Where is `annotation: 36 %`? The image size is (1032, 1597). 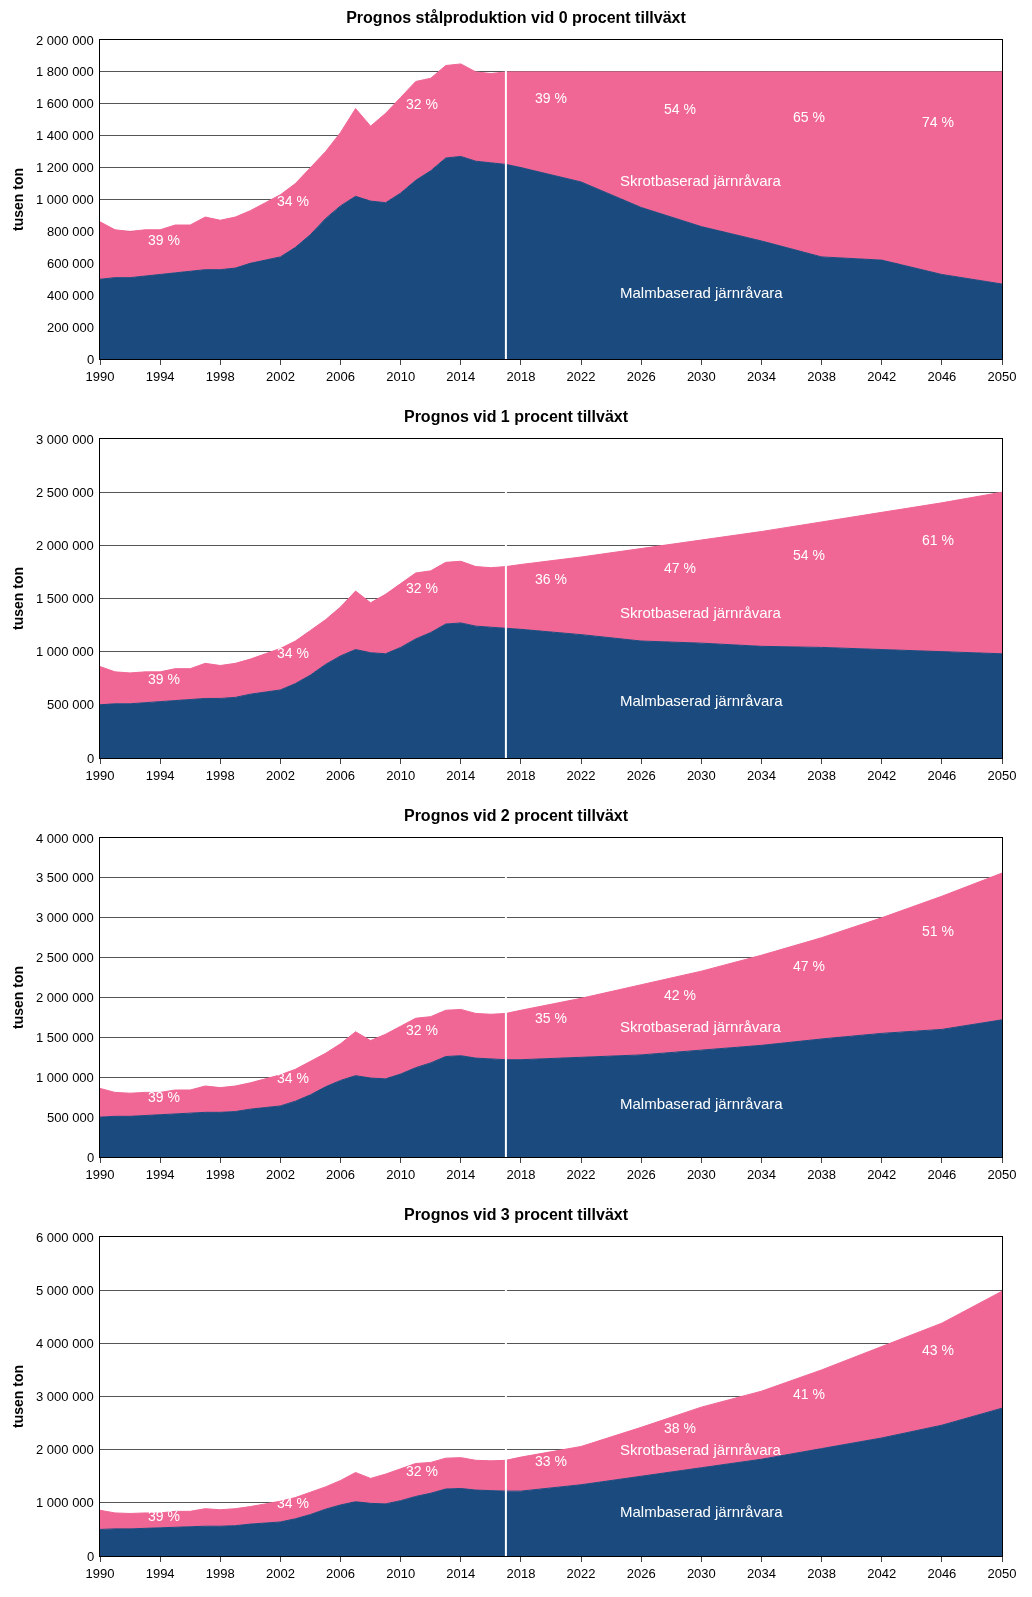 annotation: 36 % is located at coordinates (551, 579).